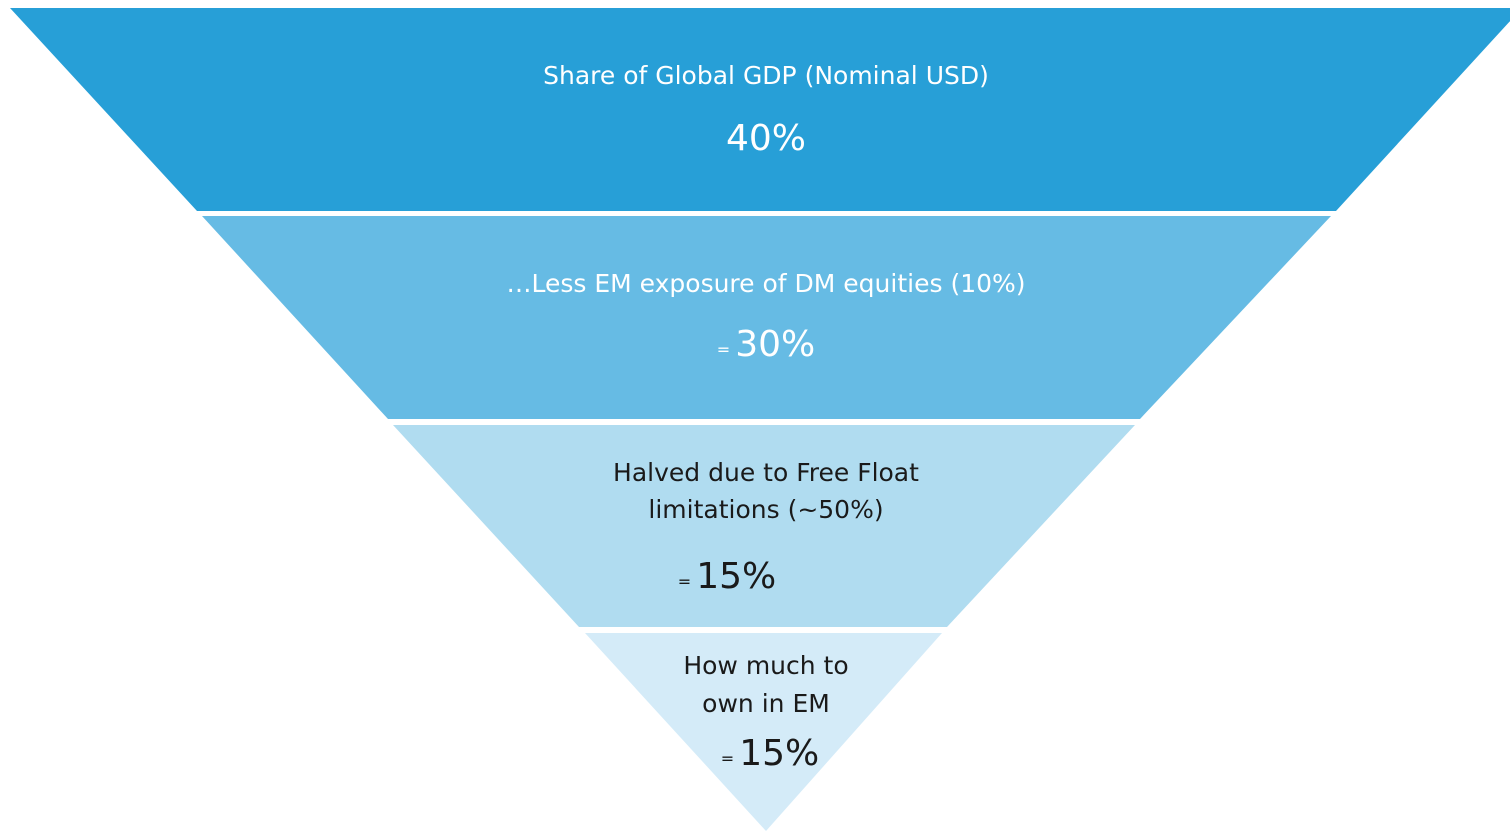 The height and width of the screenshot is (831, 1510). What do you see at coordinates (766, 75) in the screenshot?
I see `level-label: Share of Global GDP (Nominal USD)` at bounding box center [766, 75].